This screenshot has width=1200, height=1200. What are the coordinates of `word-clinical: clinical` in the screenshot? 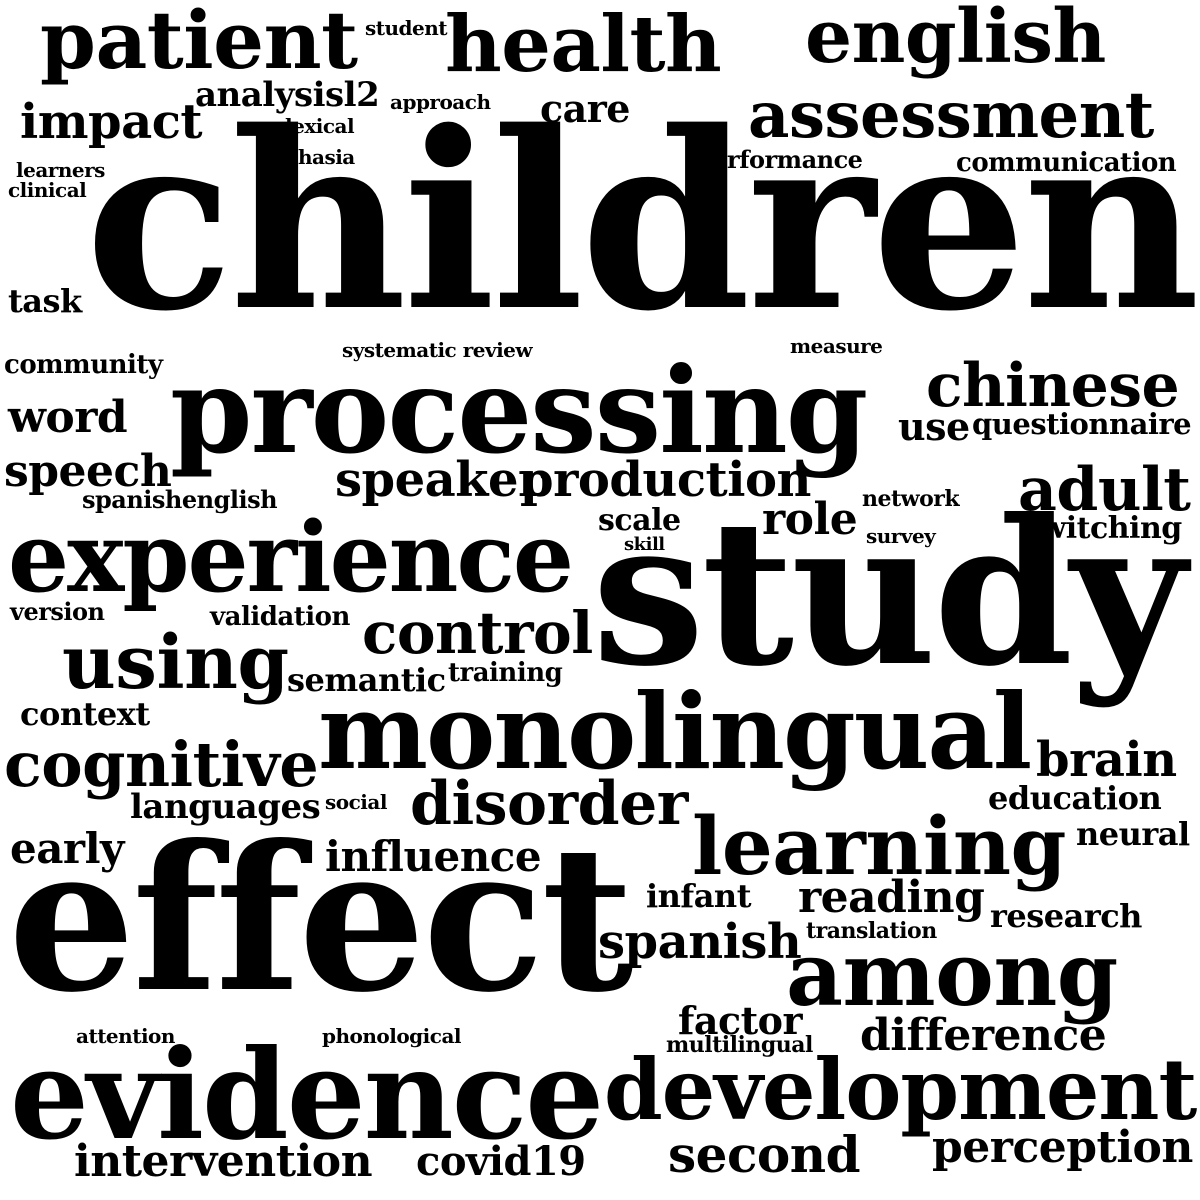 It's located at (47, 190).